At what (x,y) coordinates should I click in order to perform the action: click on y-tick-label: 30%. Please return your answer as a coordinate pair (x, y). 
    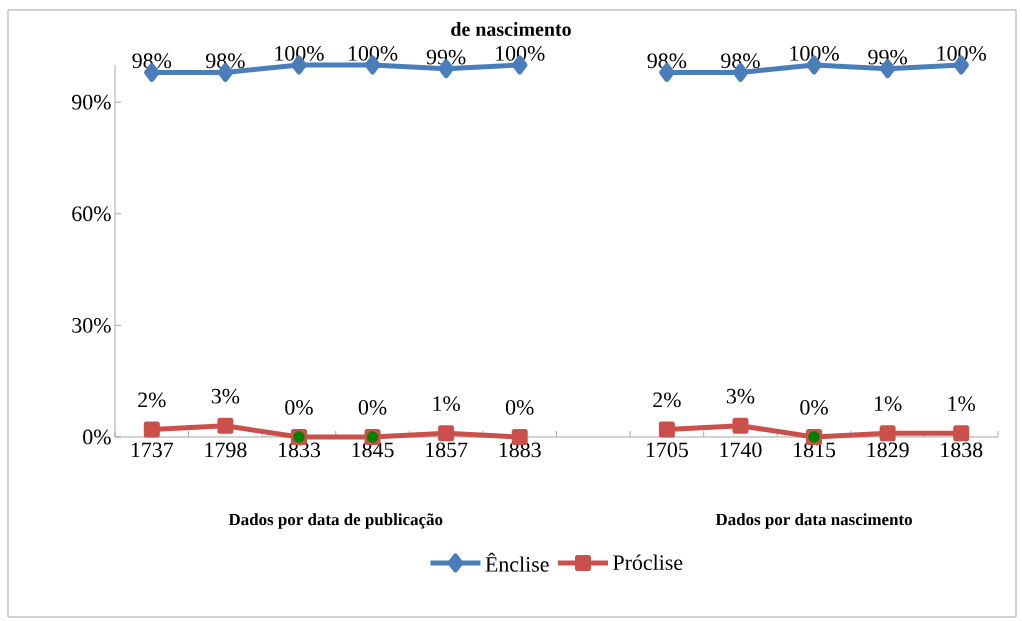
    Looking at the image, I should click on (91, 325).